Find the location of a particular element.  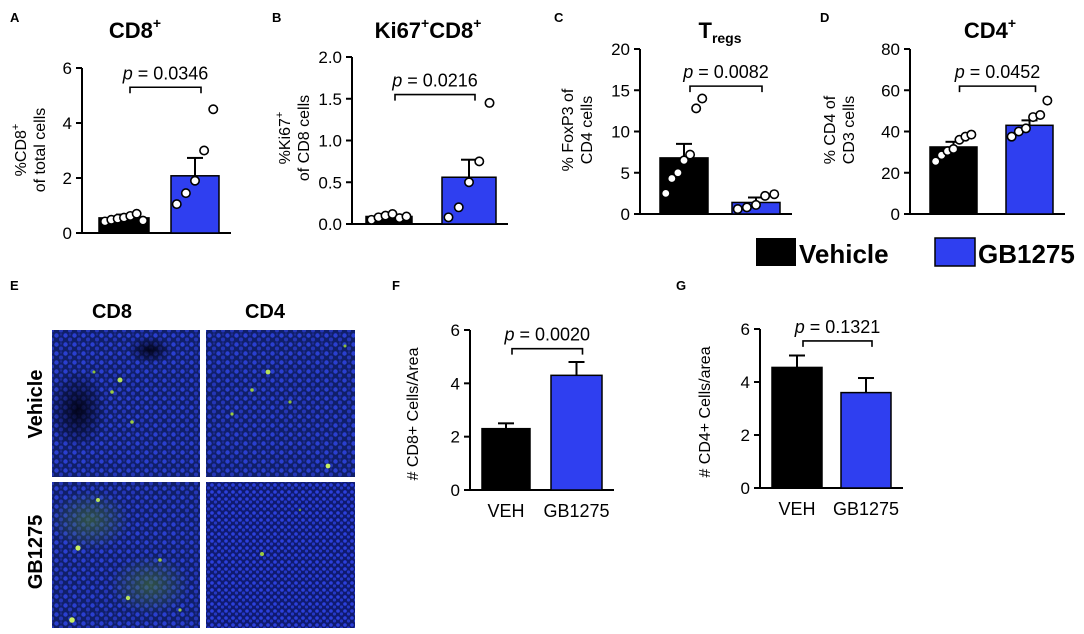

y-tick-label: 80 is located at coordinates (890, 49).